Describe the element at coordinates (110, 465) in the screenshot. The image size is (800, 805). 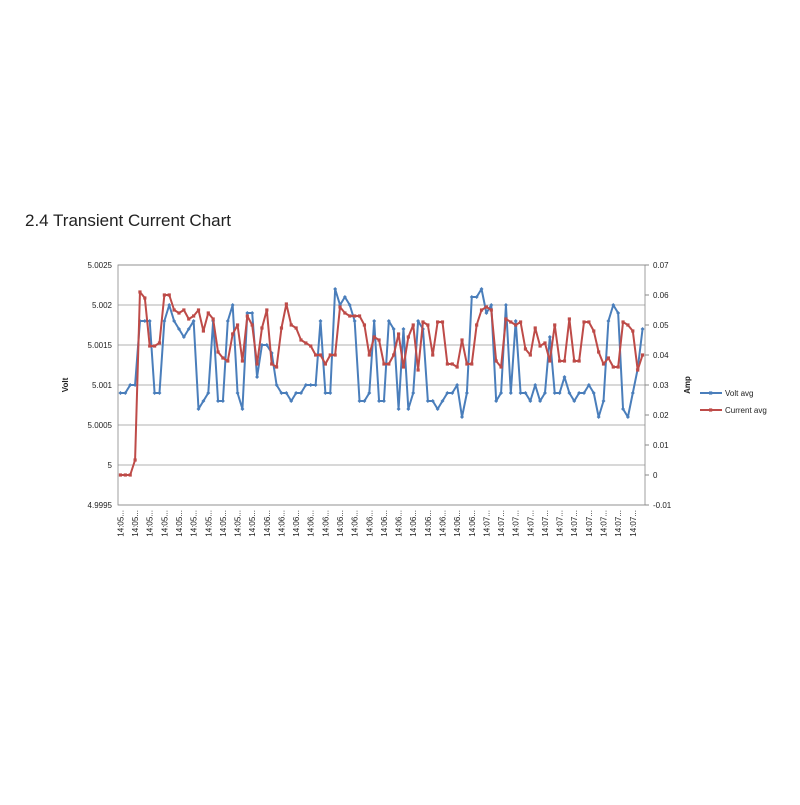
I see `y-tick-label: 5` at that location.